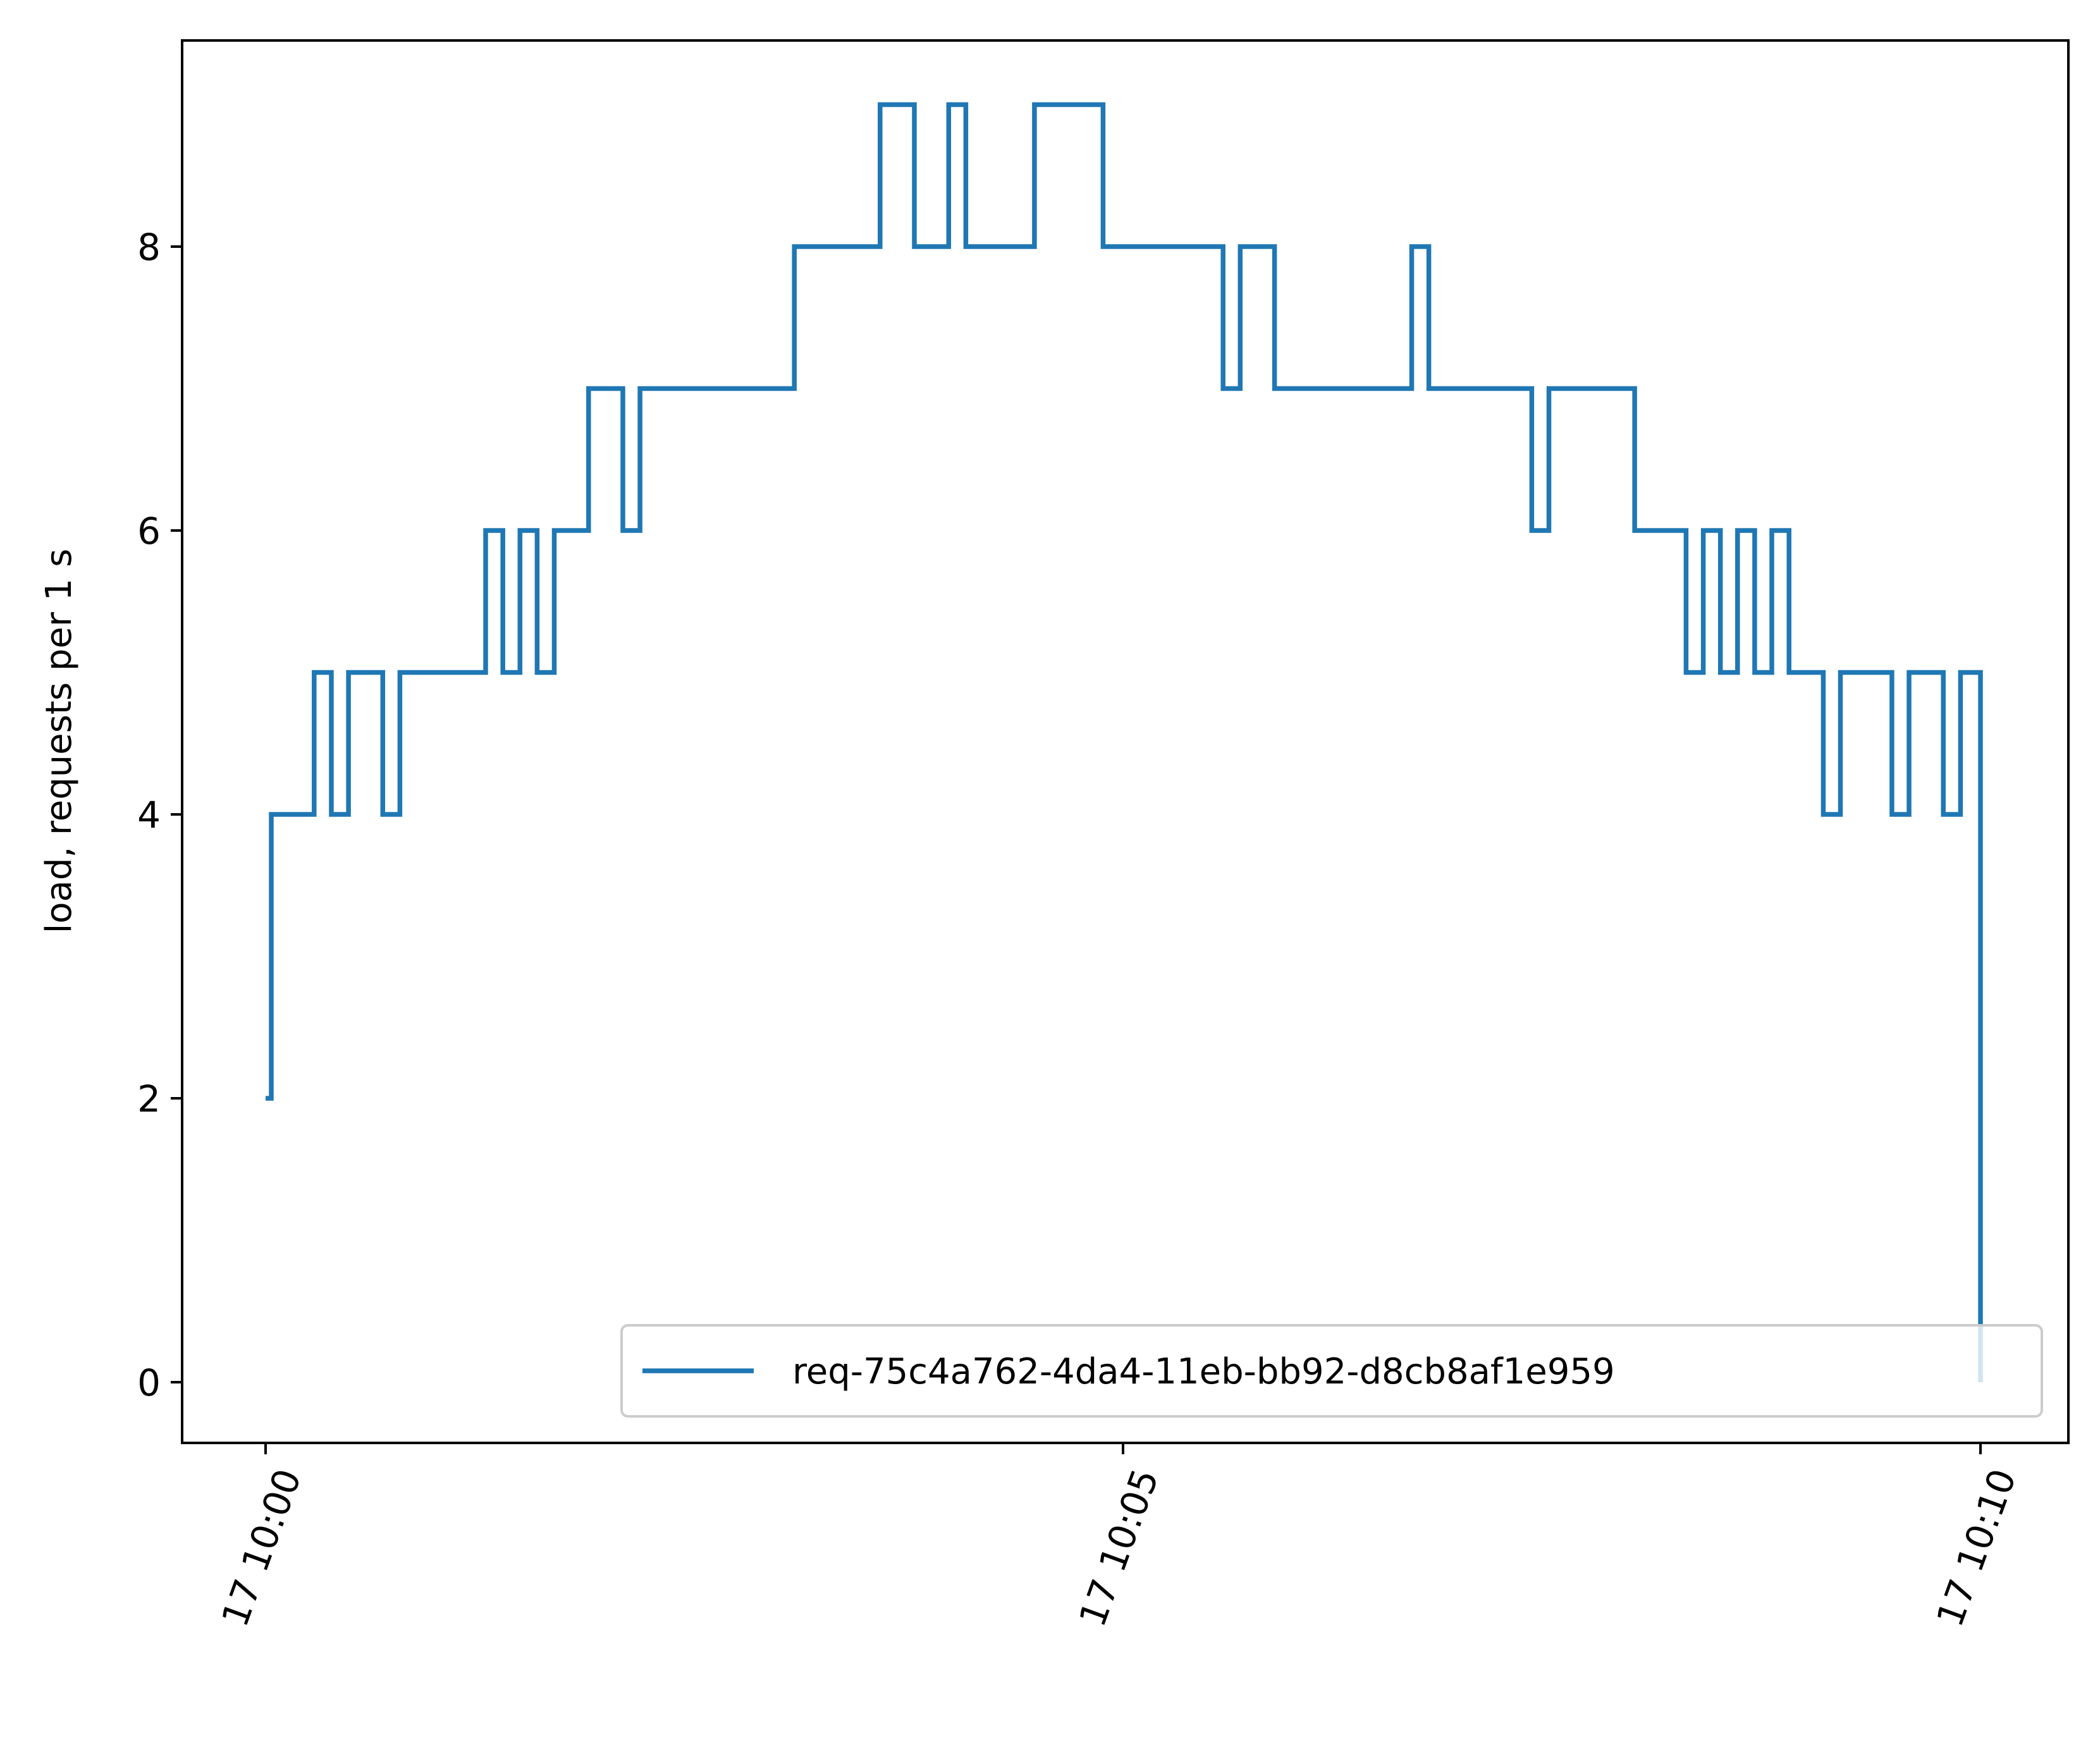 Image resolution: width=2100 pixels, height=1754 pixels. I want to click on y-tick-label-6: 6, so click(149, 531).